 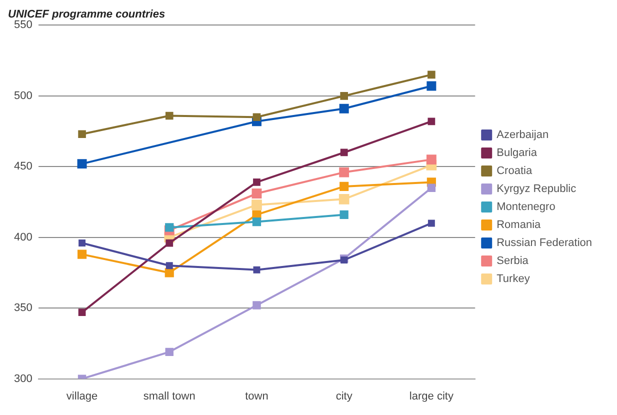 What do you see at coordinates (23, 378) in the screenshot?
I see `y-tick-label: 300` at bounding box center [23, 378].